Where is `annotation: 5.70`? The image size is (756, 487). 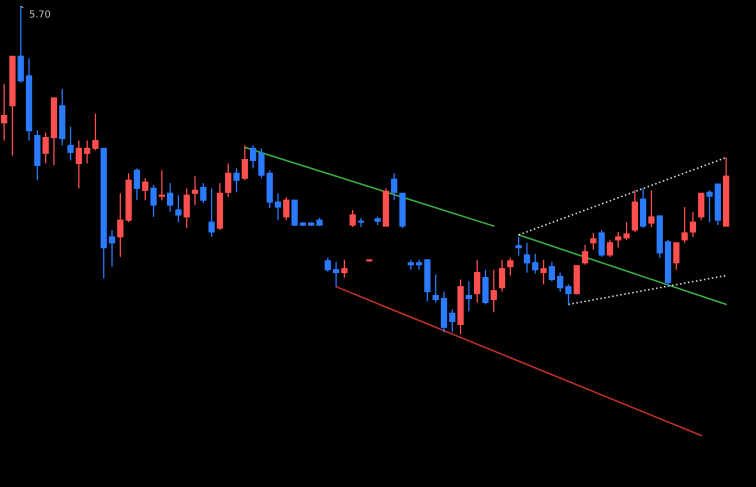 annotation: 5.70 is located at coordinates (40, 14).